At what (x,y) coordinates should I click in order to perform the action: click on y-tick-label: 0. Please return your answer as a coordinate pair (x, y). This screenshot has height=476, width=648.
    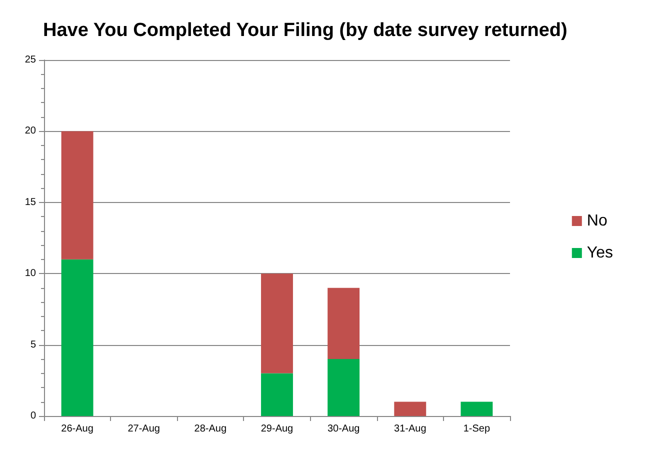
    Looking at the image, I should click on (33, 416).